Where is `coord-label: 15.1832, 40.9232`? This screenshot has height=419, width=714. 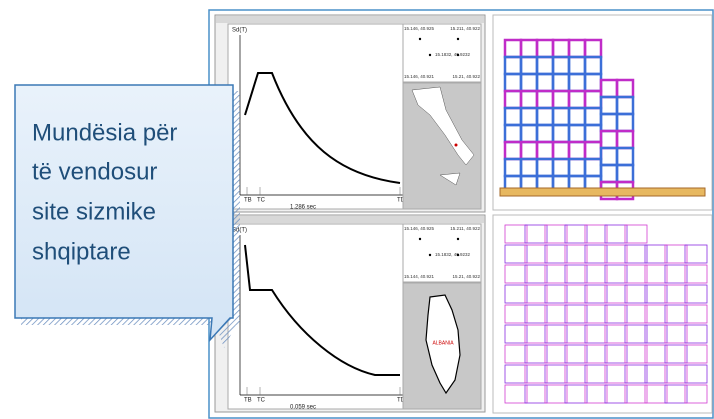 coord-label: 15.1832, 40.9232 is located at coordinates (453, 54).